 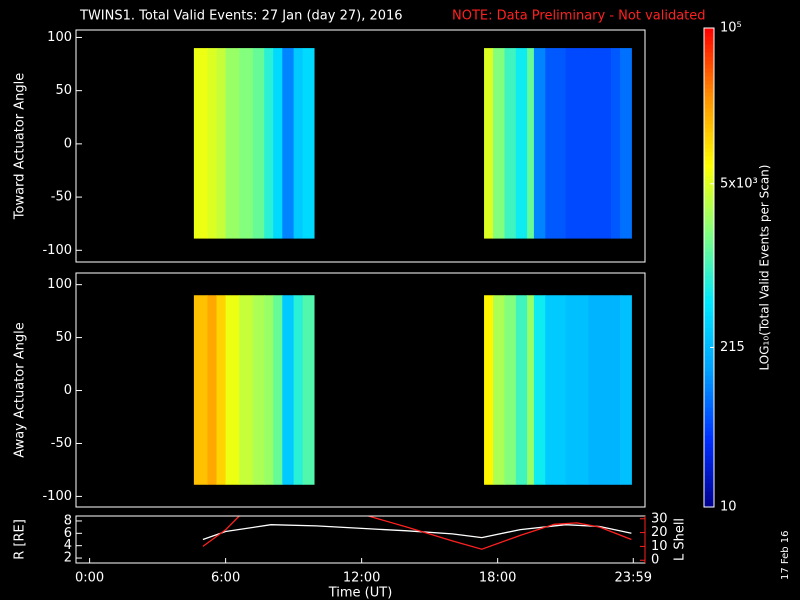 I want to click on colorbar-frame, so click(x=709, y=267).